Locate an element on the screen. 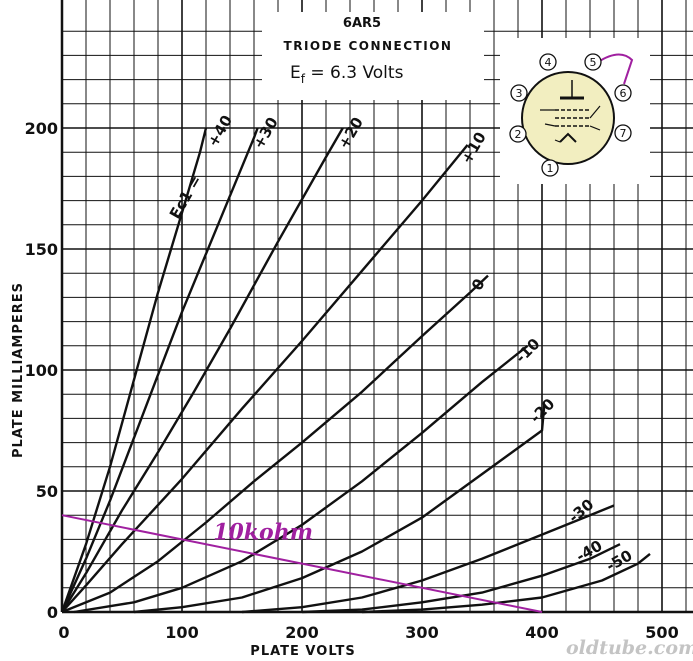 The image size is (693, 661). curve-label: -30 is located at coordinates (581, 510).